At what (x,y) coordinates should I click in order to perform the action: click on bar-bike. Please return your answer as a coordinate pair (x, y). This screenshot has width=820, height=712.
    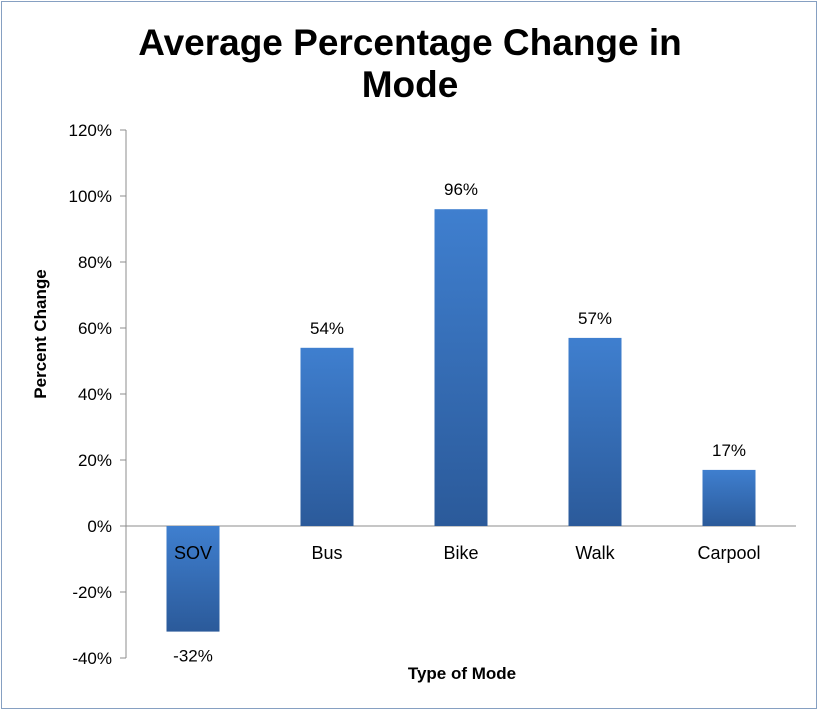
    Looking at the image, I should click on (461, 367).